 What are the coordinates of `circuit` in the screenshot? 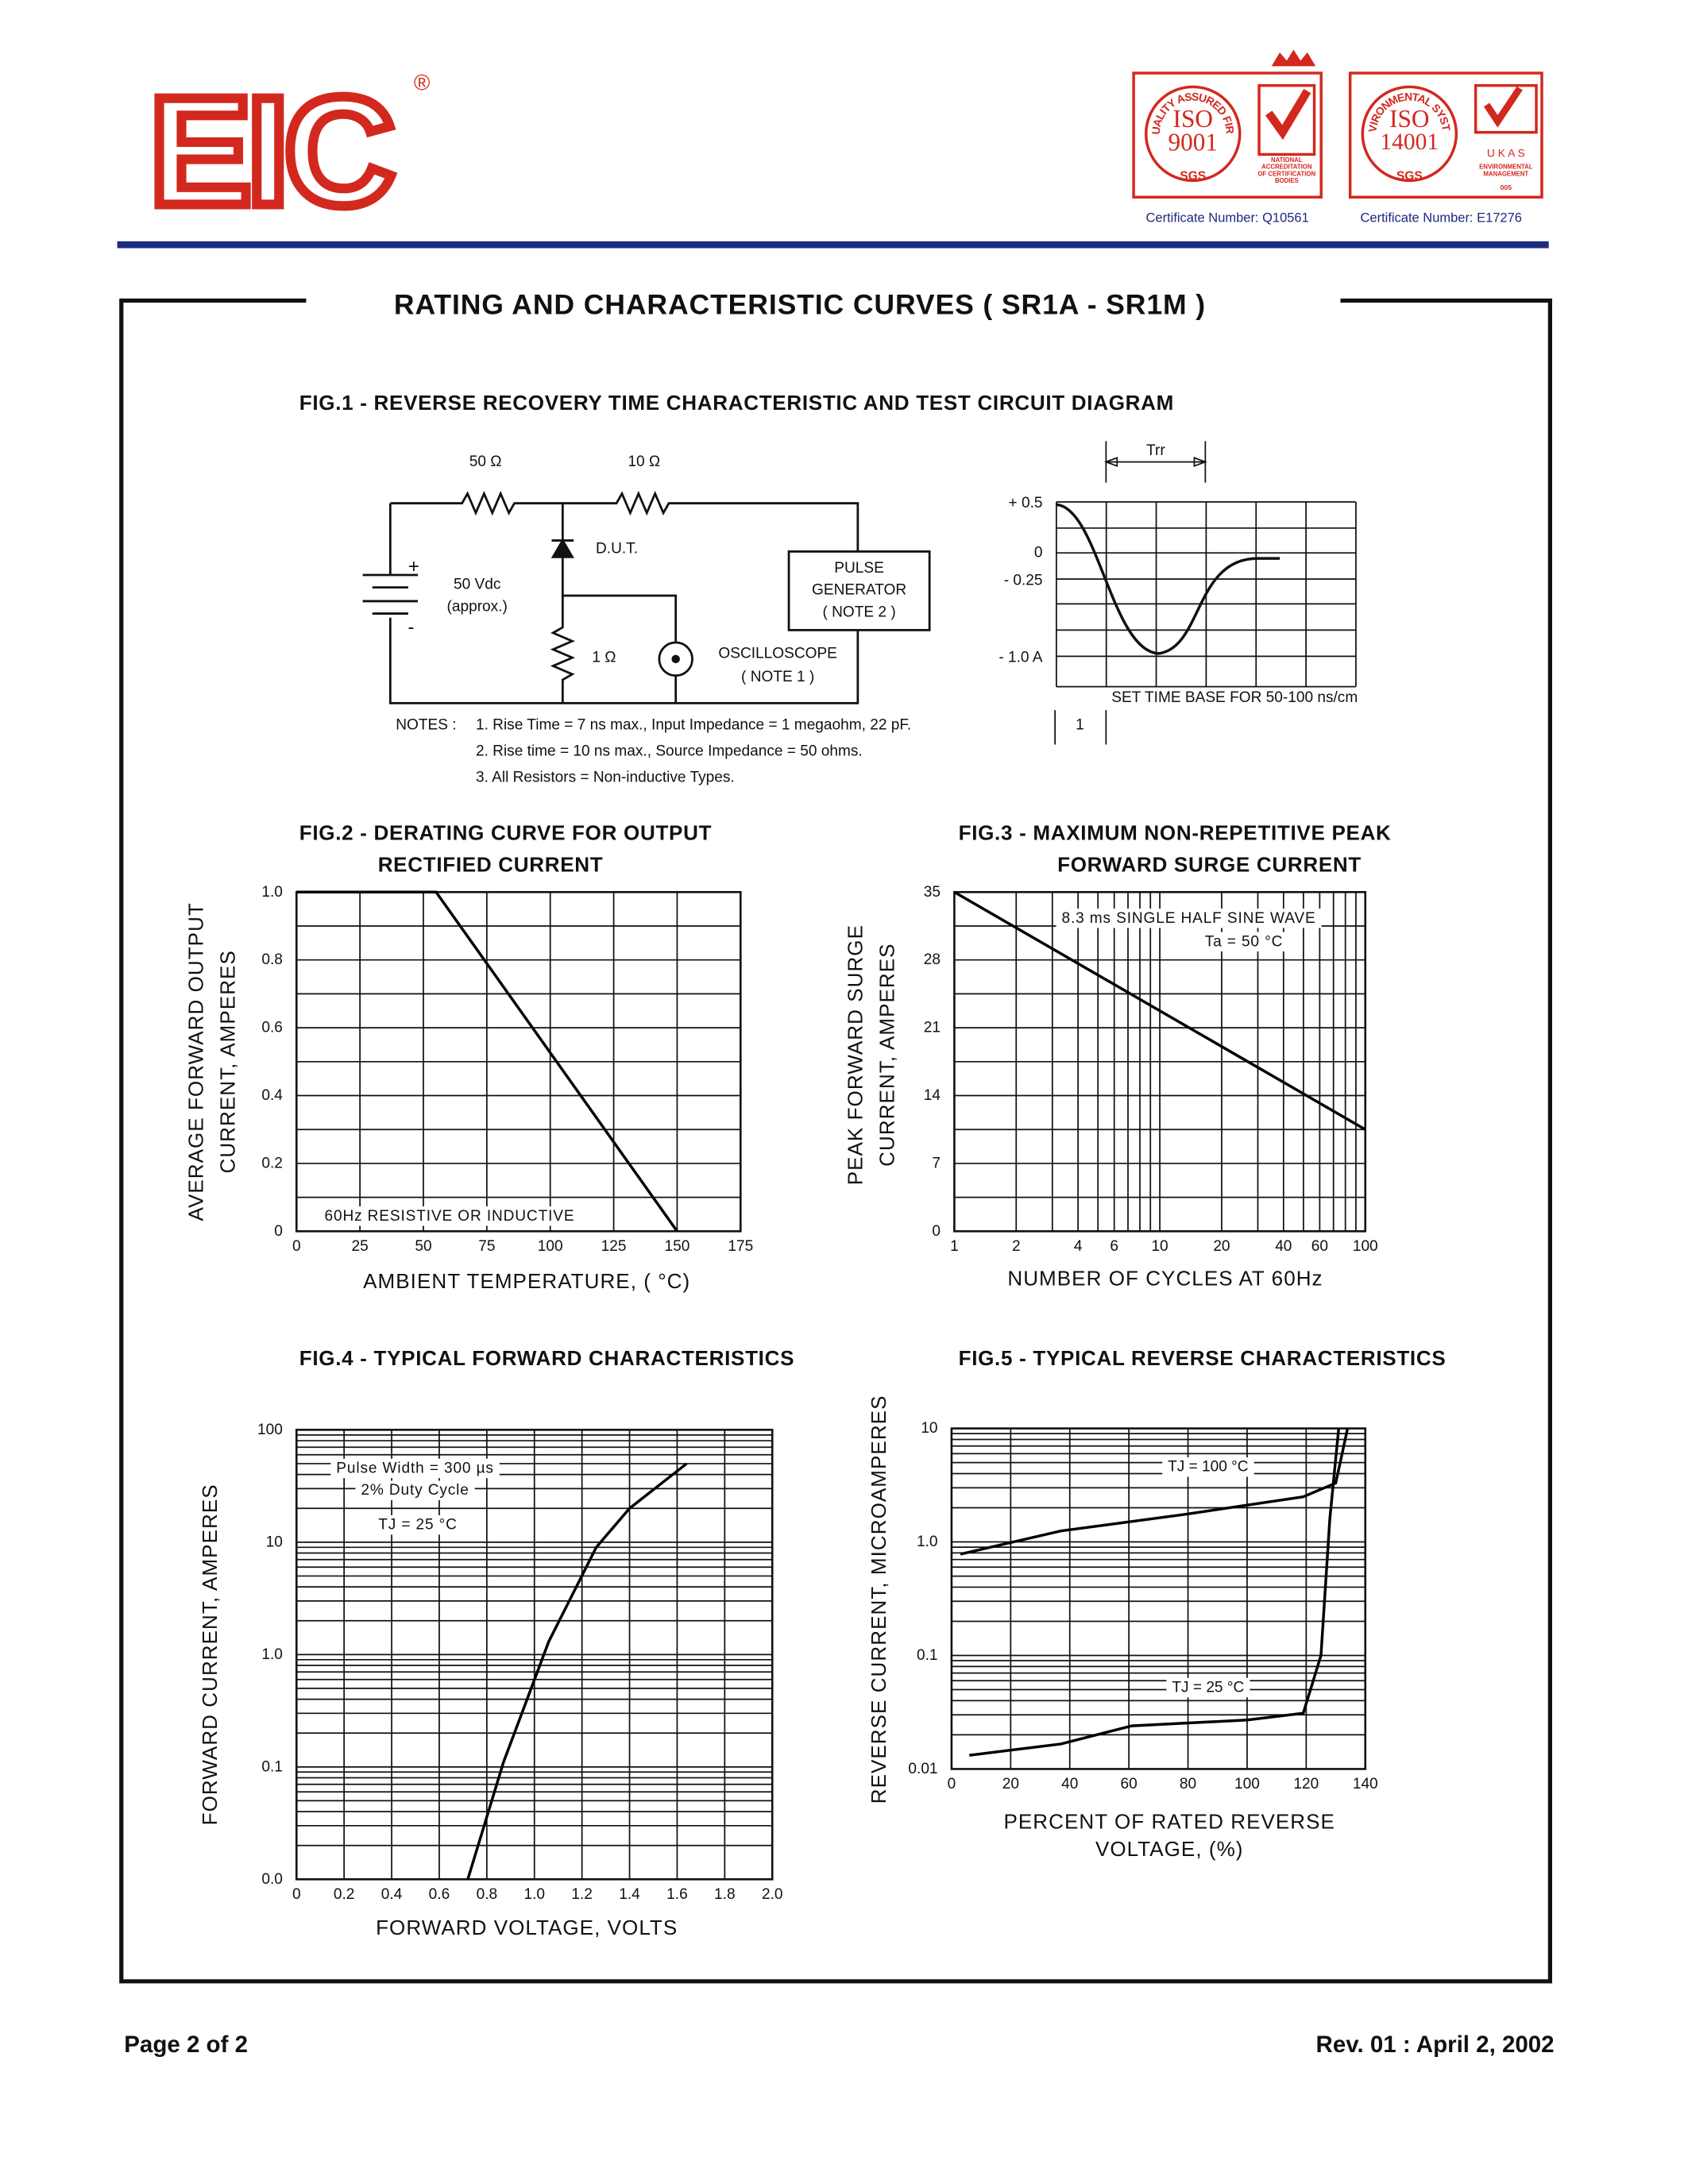 It's located at (646, 597).